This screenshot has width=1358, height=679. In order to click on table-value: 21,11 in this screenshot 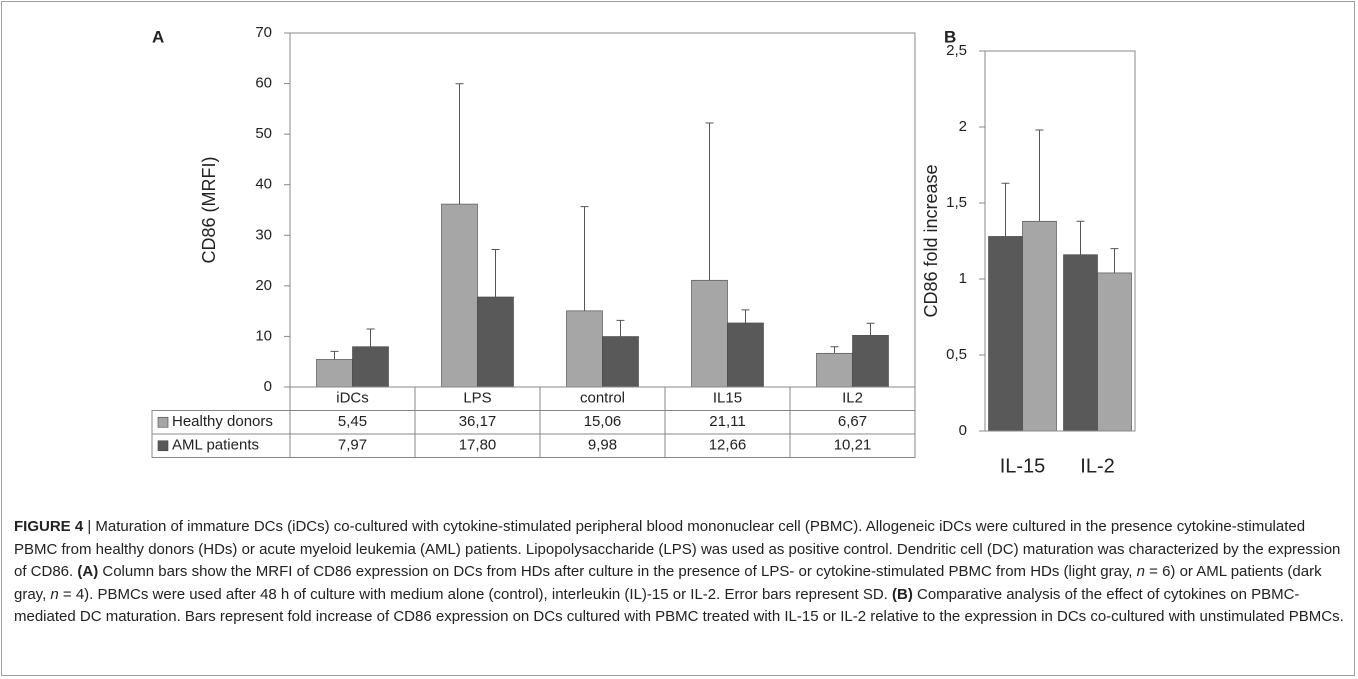, I will do `click(727, 421)`.